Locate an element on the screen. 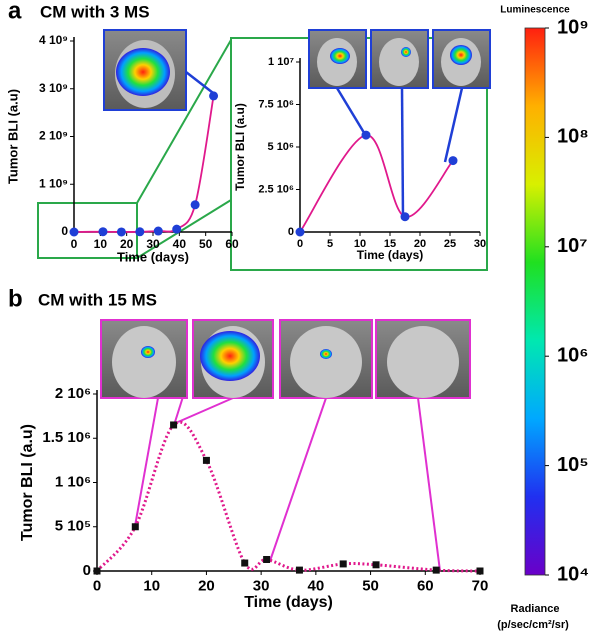 This screenshot has height=636, width=598. x-tick-label: 5 is located at coordinates (330, 244).